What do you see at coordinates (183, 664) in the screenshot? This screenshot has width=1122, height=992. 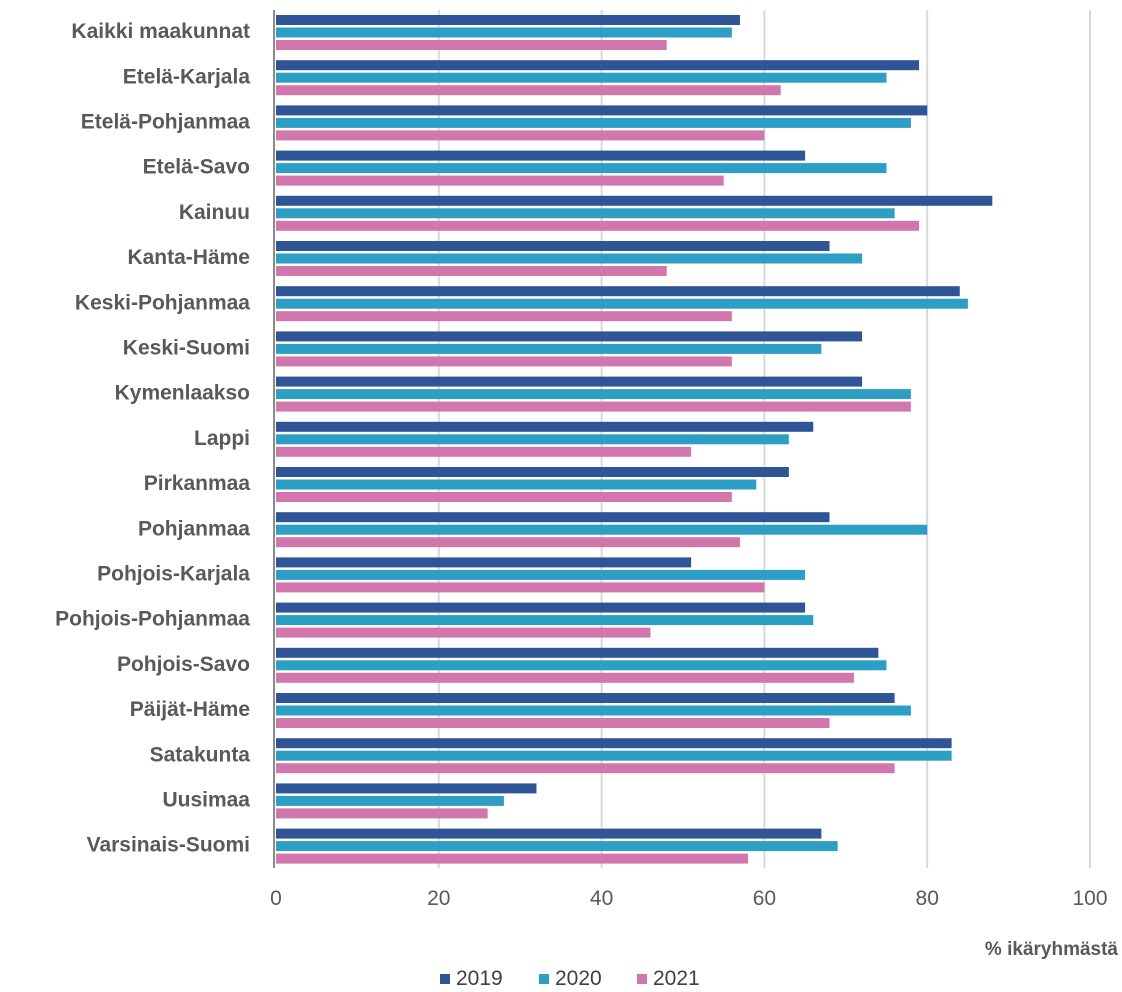 I see `category-label: Pohjois-Savo` at bounding box center [183, 664].